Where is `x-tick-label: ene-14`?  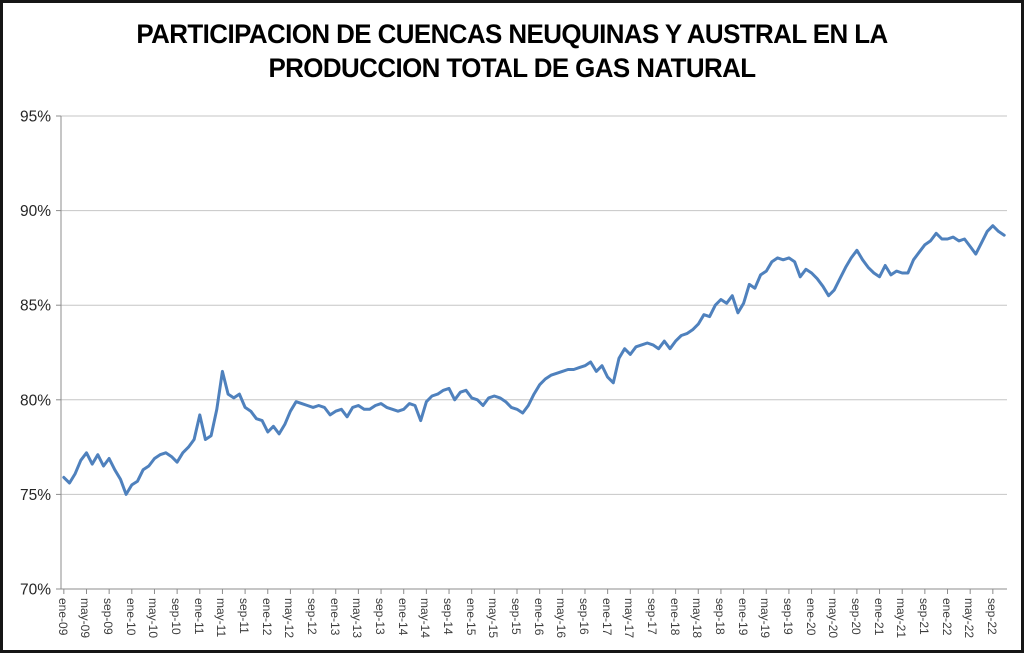
x-tick-label: ene-14 is located at coordinates (402, 617).